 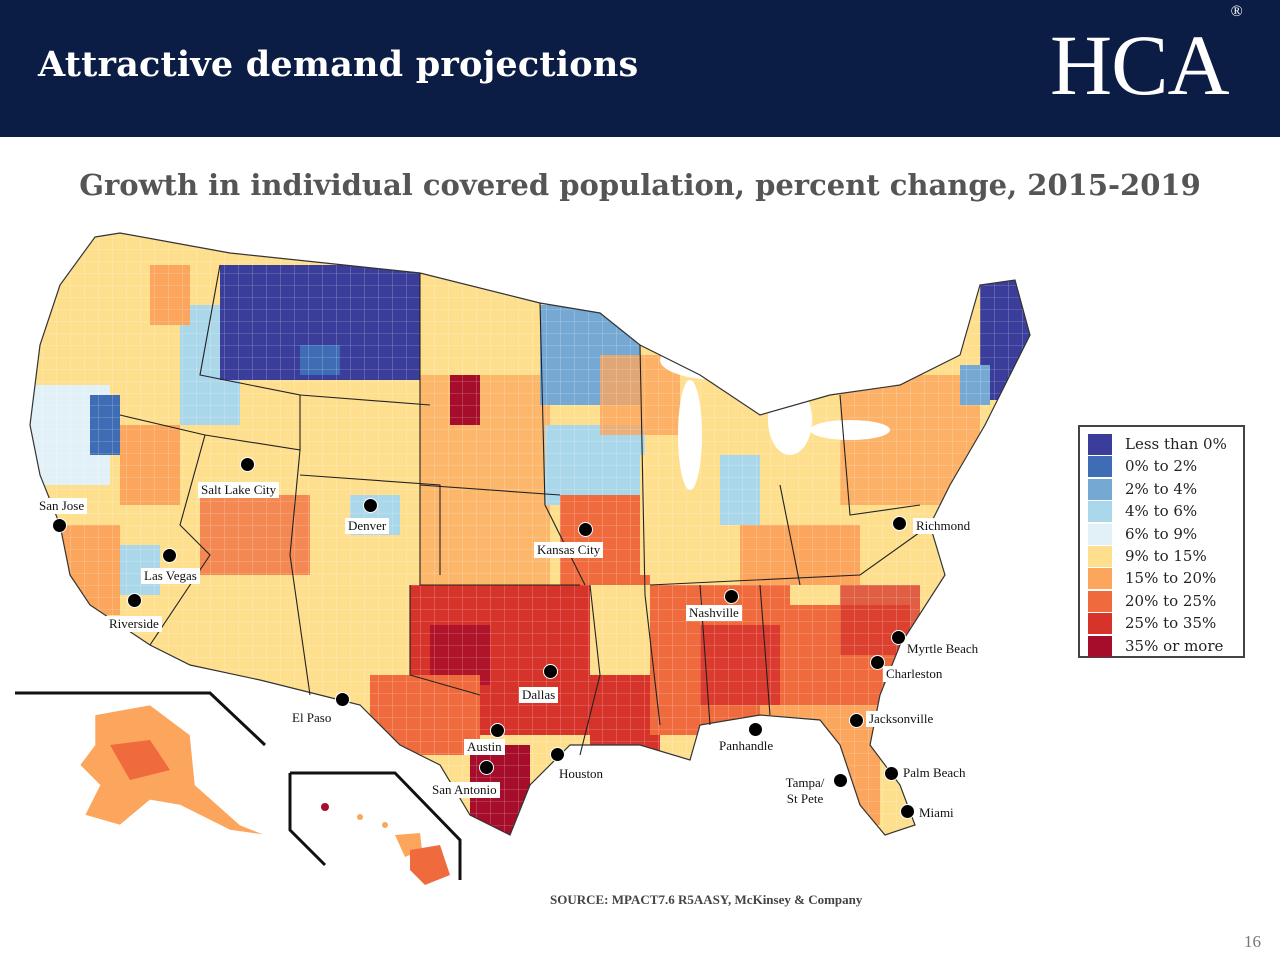 What do you see at coordinates (1171, 623) in the screenshot?
I see `legend-label: 25% to 35%` at bounding box center [1171, 623].